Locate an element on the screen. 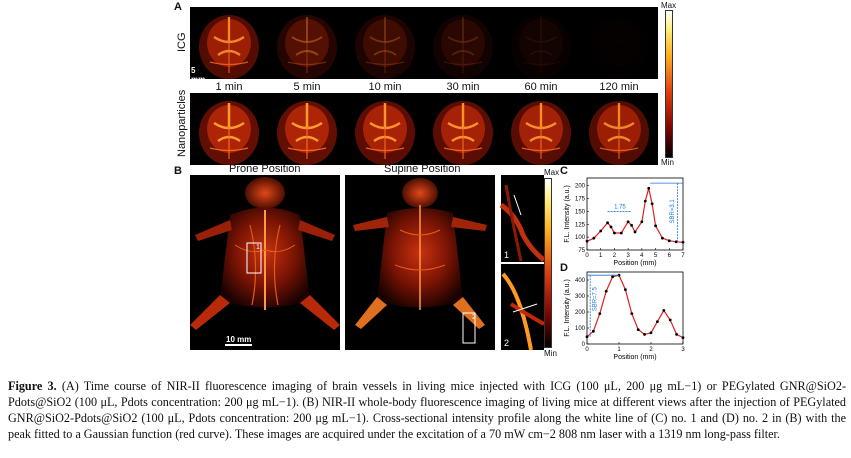  scalebar-a: 5 mm is located at coordinates (201, 76).